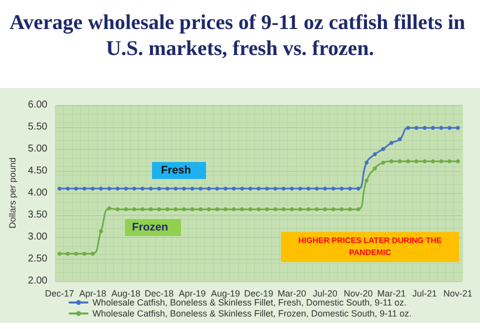  I want to click on x-tick-label: Aug-18, so click(125, 293).